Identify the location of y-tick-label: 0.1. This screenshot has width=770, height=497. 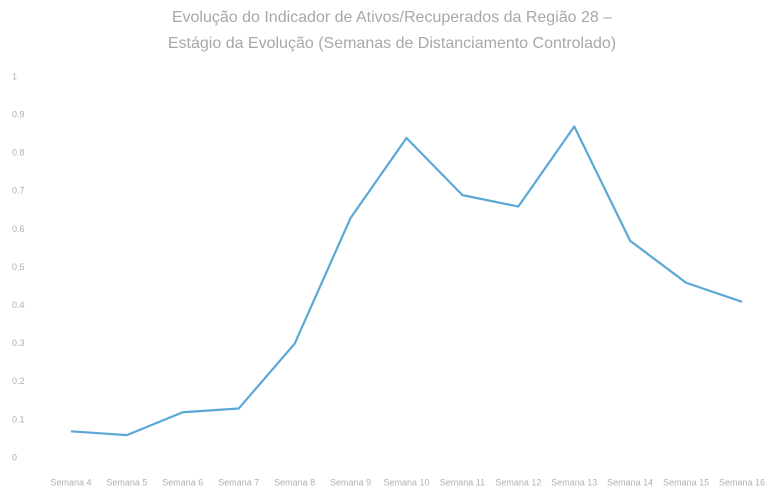
(18, 419).